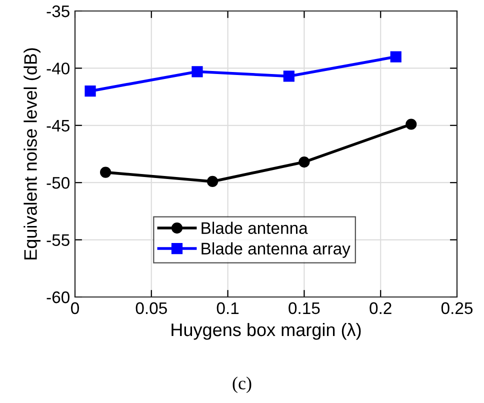  Describe the element at coordinates (242, 385) in the screenshot. I see `text: (c)` at that location.